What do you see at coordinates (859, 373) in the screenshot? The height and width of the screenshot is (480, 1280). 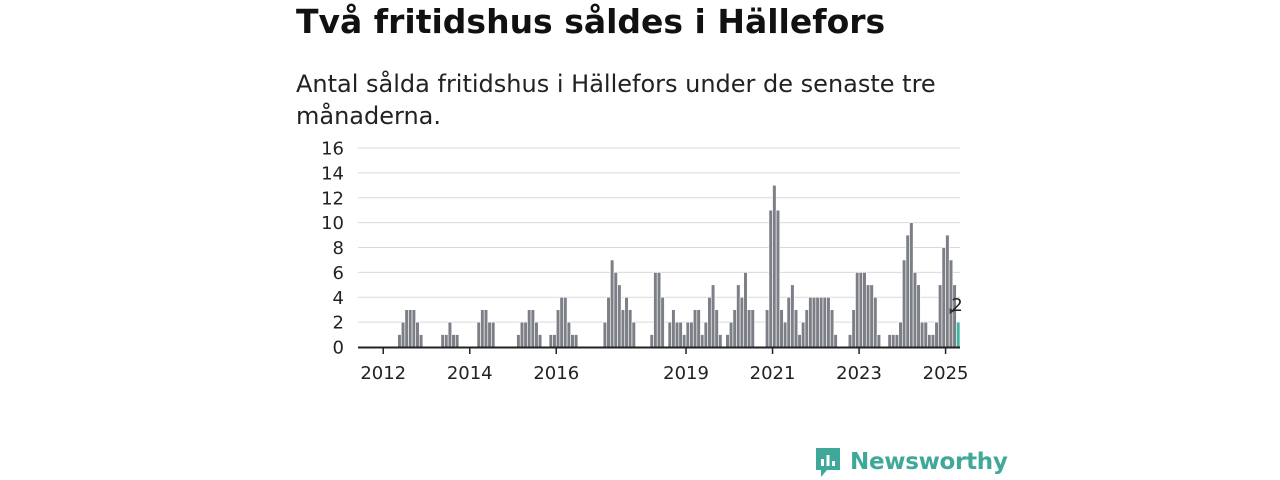 I see `x-tick-label: 2023` at bounding box center [859, 373].